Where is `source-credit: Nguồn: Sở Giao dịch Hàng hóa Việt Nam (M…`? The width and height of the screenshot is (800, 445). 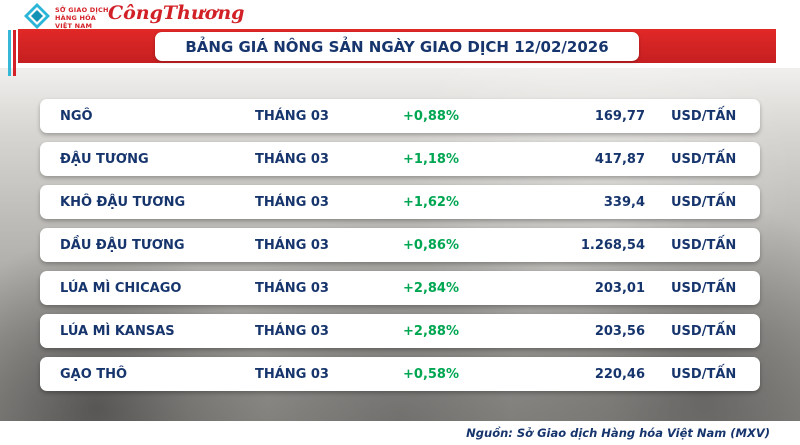 source-credit: Nguồn: Sở Giao dịch Hàng hóa Việt Nam (M… is located at coordinates (618, 433).